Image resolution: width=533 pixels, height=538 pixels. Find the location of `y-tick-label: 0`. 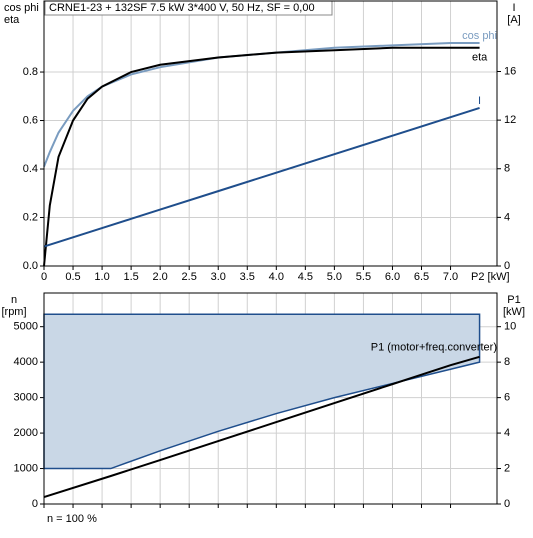

y-tick-label: 0 is located at coordinates (35, 504).